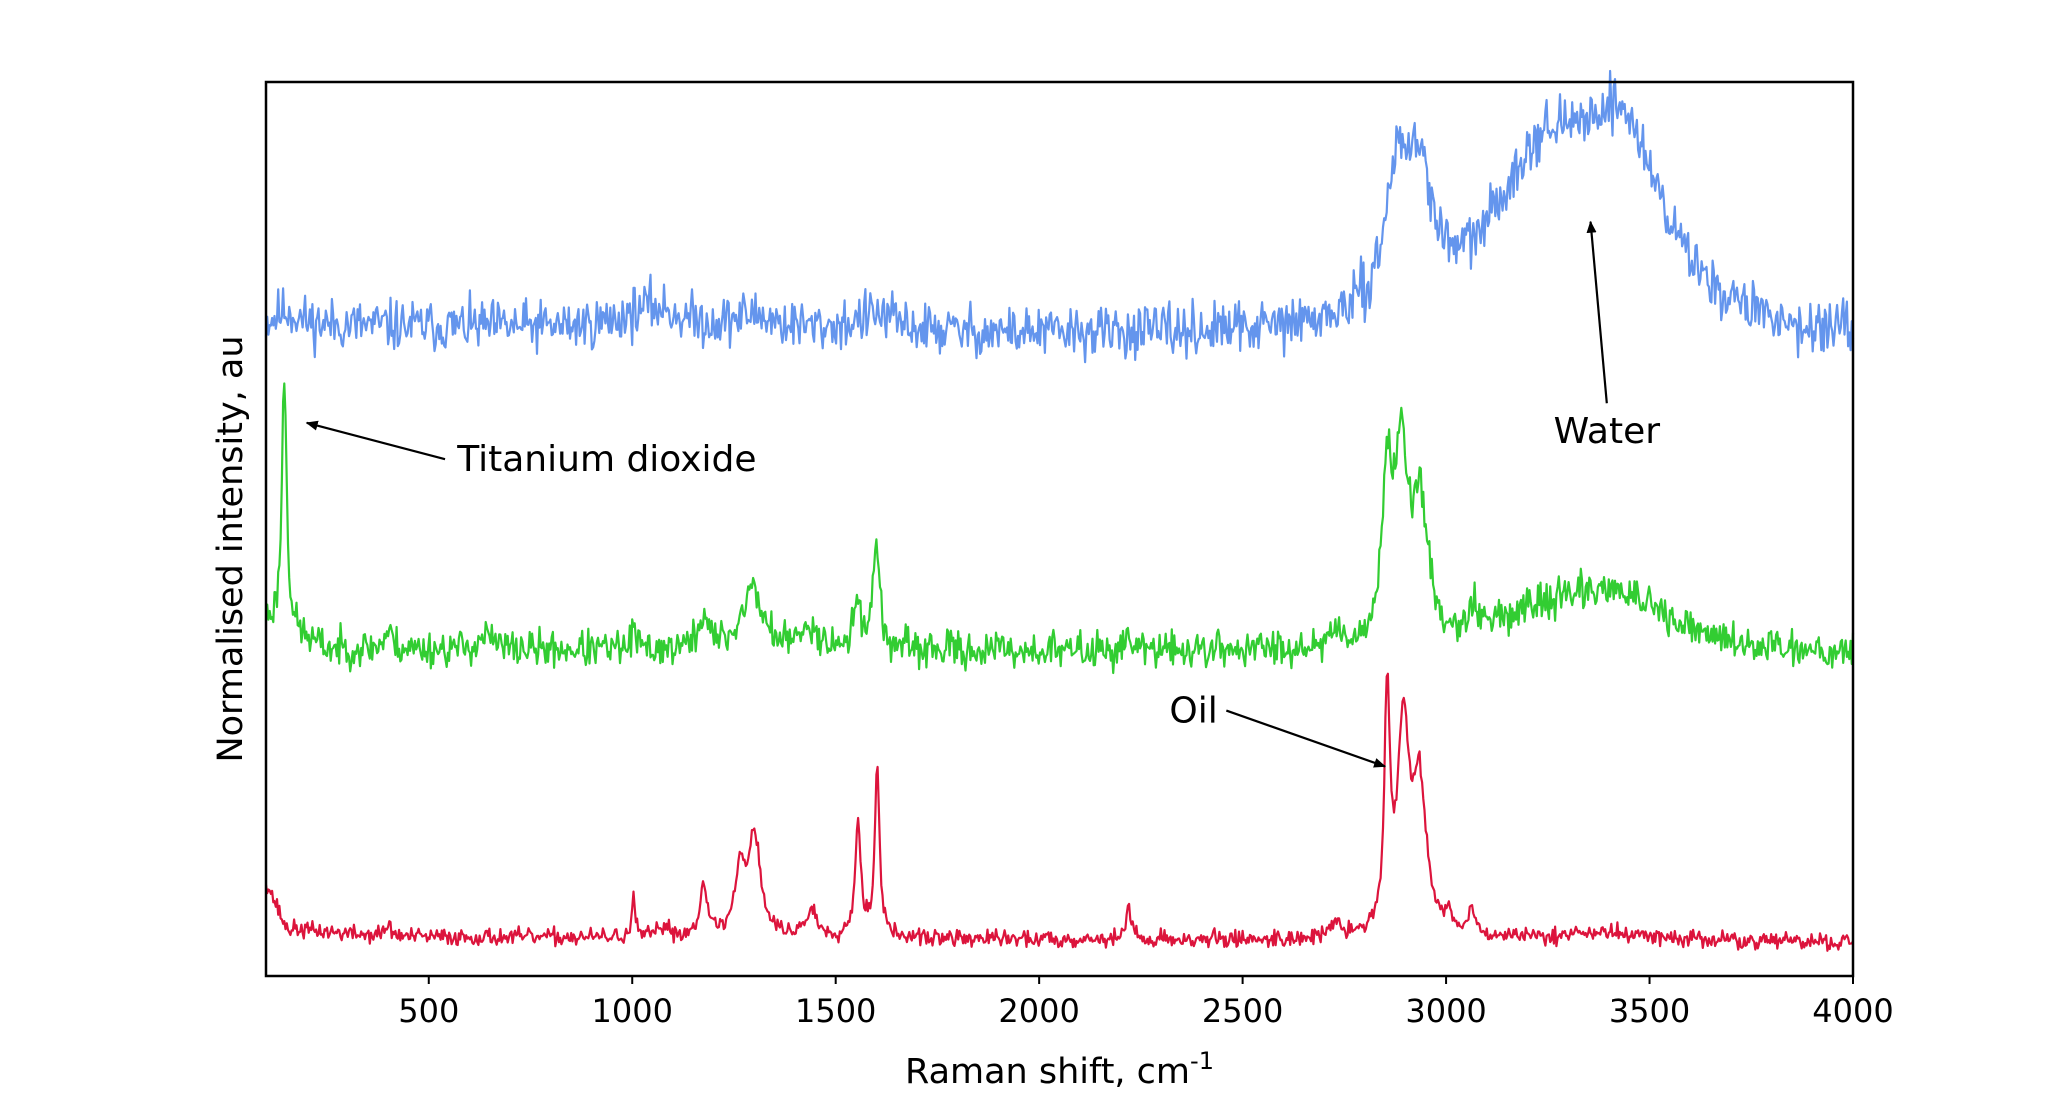 The height and width of the screenshot is (1099, 2048). I want to click on x-axis-title-text: Raman shift, cm, so click(1047, 1072).